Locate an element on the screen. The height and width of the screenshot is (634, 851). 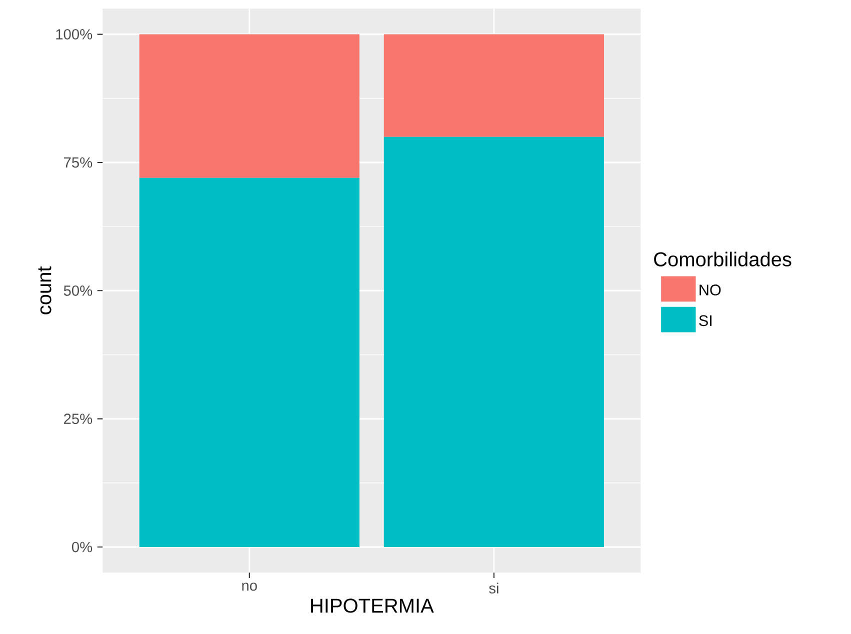
legend-title: Comorbilidades is located at coordinates (723, 259).